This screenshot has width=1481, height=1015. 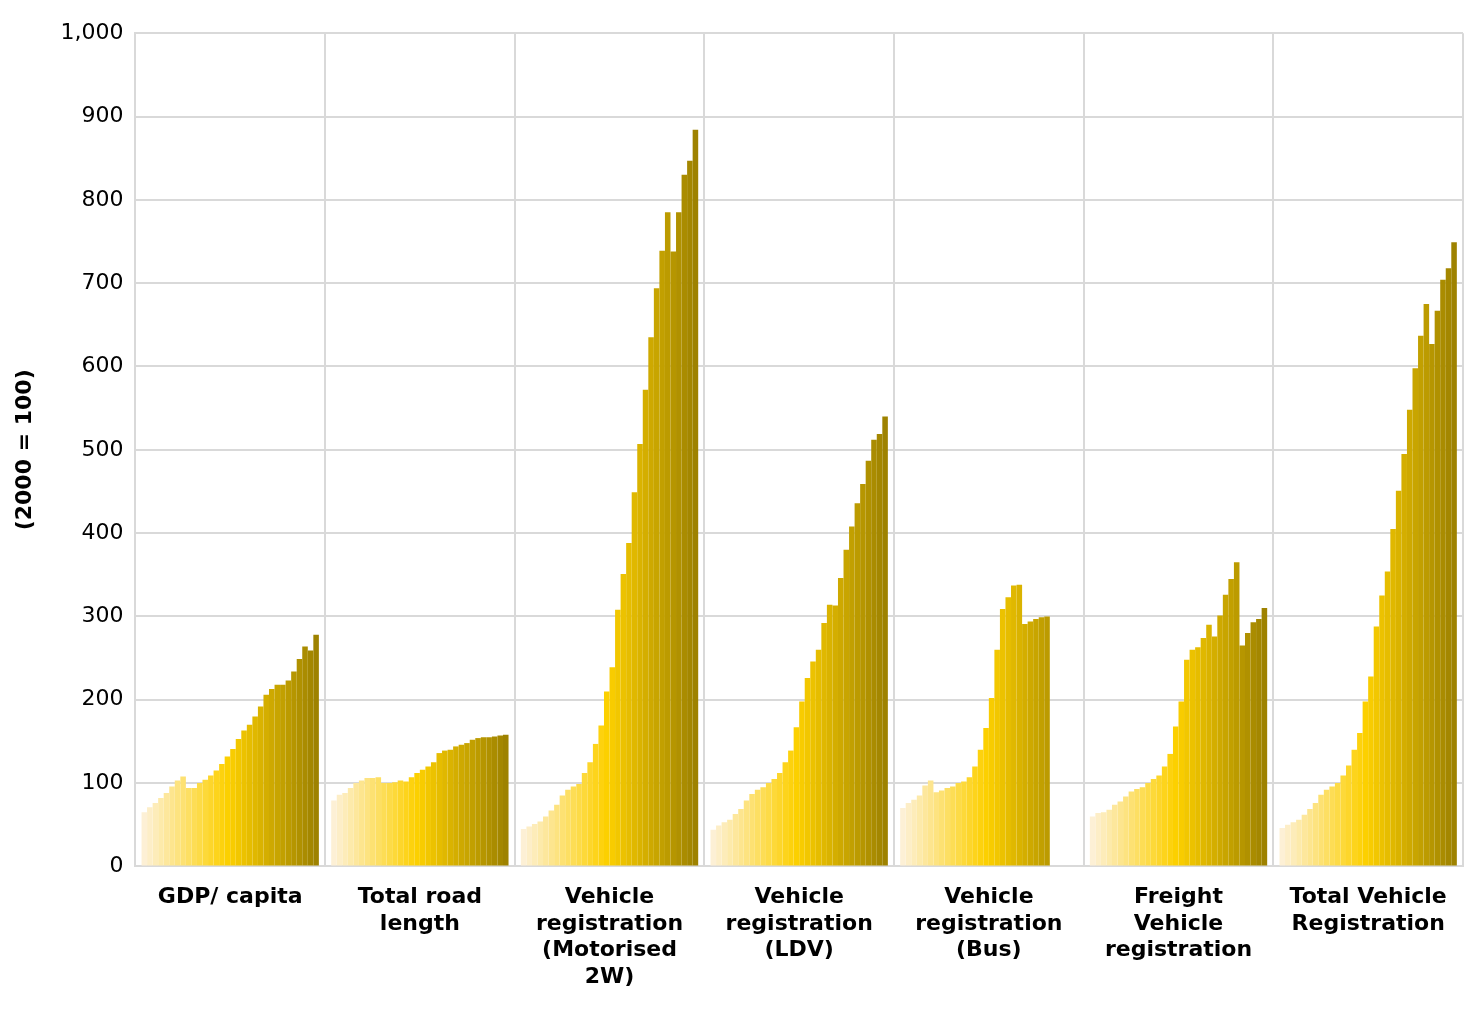 What do you see at coordinates (102, 698) in the screenshot?
I see `y-tick-label: 200` at bounding box center [102, 698].